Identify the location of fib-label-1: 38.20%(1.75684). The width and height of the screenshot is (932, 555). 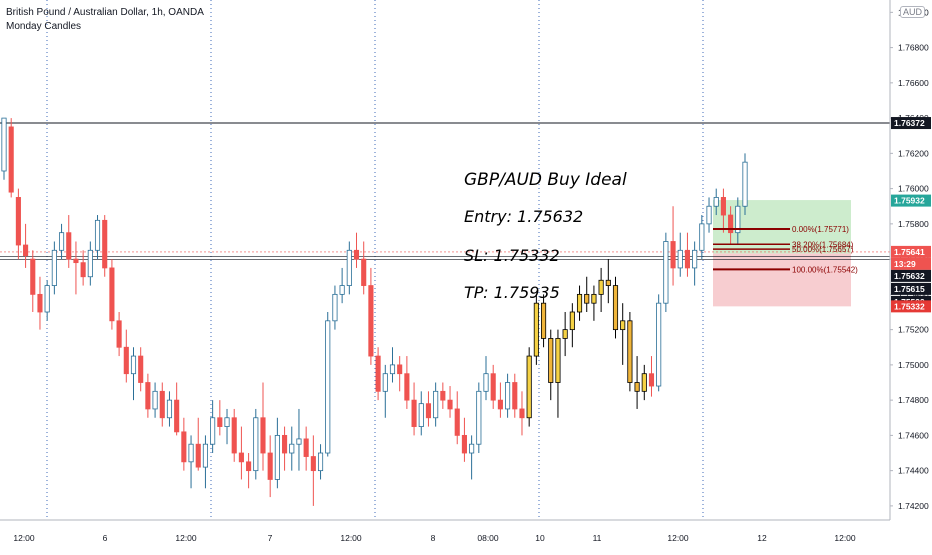
(823, 244).